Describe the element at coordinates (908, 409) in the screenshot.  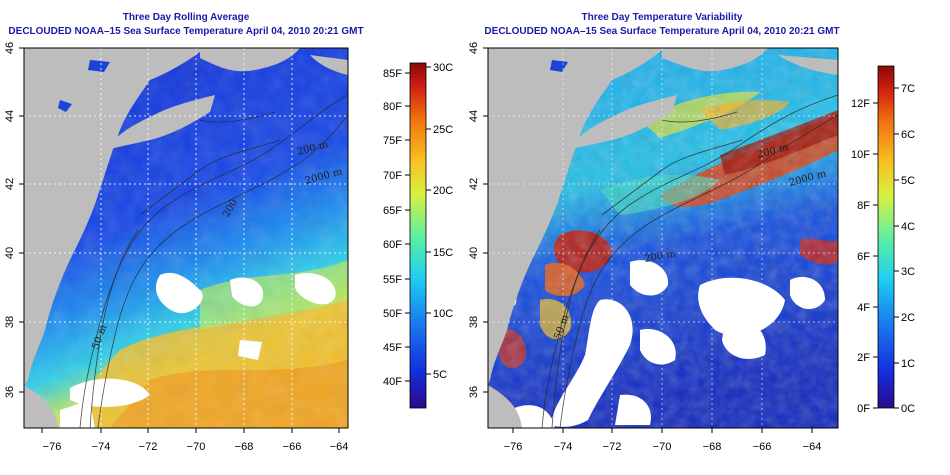
I see `right-colorbar-c-label: 0C` at that location.